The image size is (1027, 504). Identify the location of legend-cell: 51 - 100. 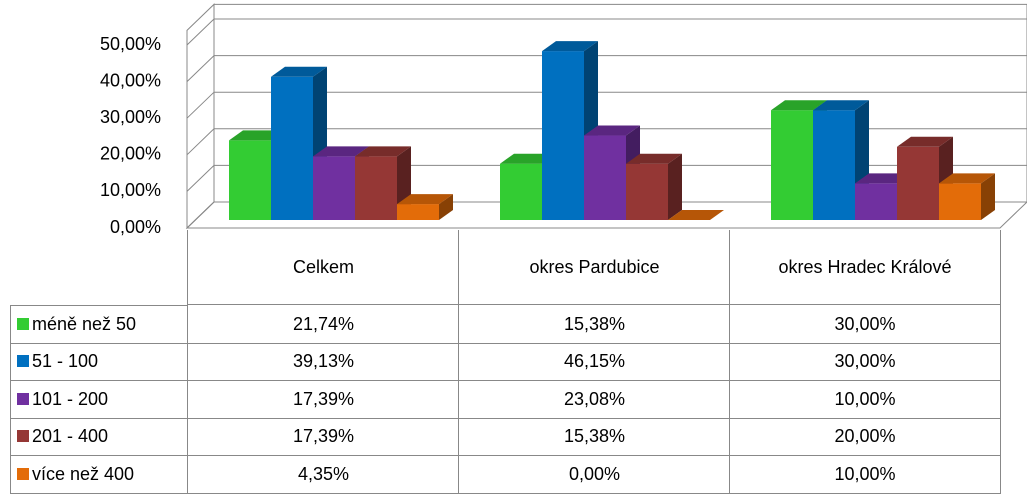
(99, 361).